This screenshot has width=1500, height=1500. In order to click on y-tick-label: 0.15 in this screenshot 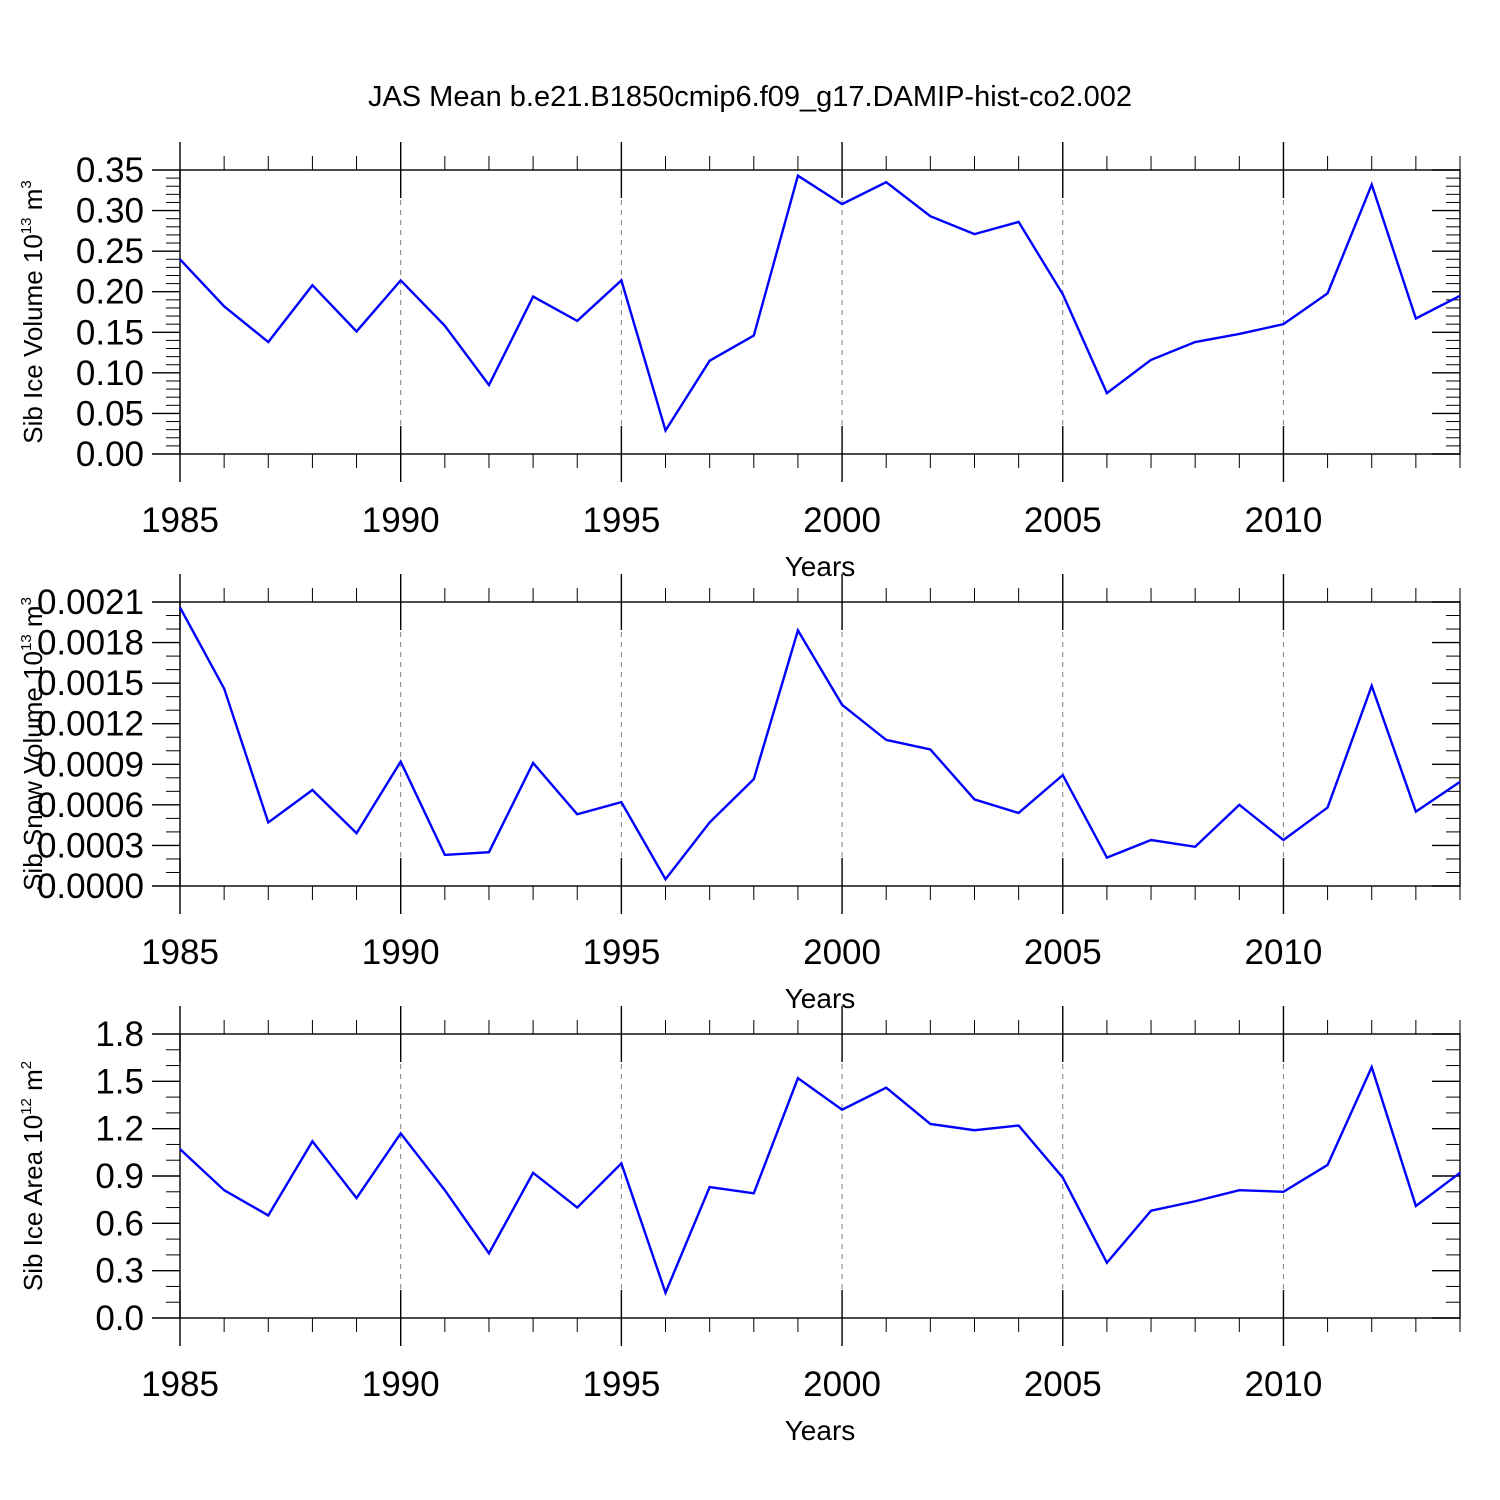, I will do `click(110, 332)`.